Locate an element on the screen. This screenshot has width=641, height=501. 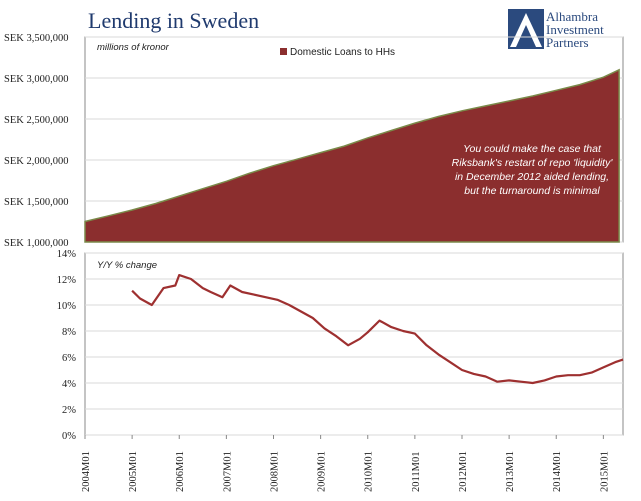
logo-line: Investment is located at coordinates (575, 29).